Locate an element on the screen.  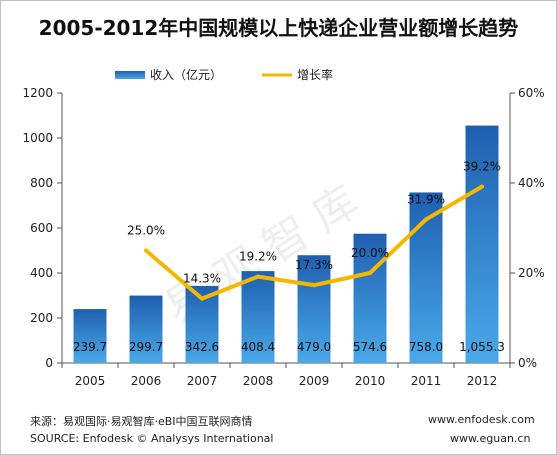
bar-2005 is located at coordinates (90, 336).